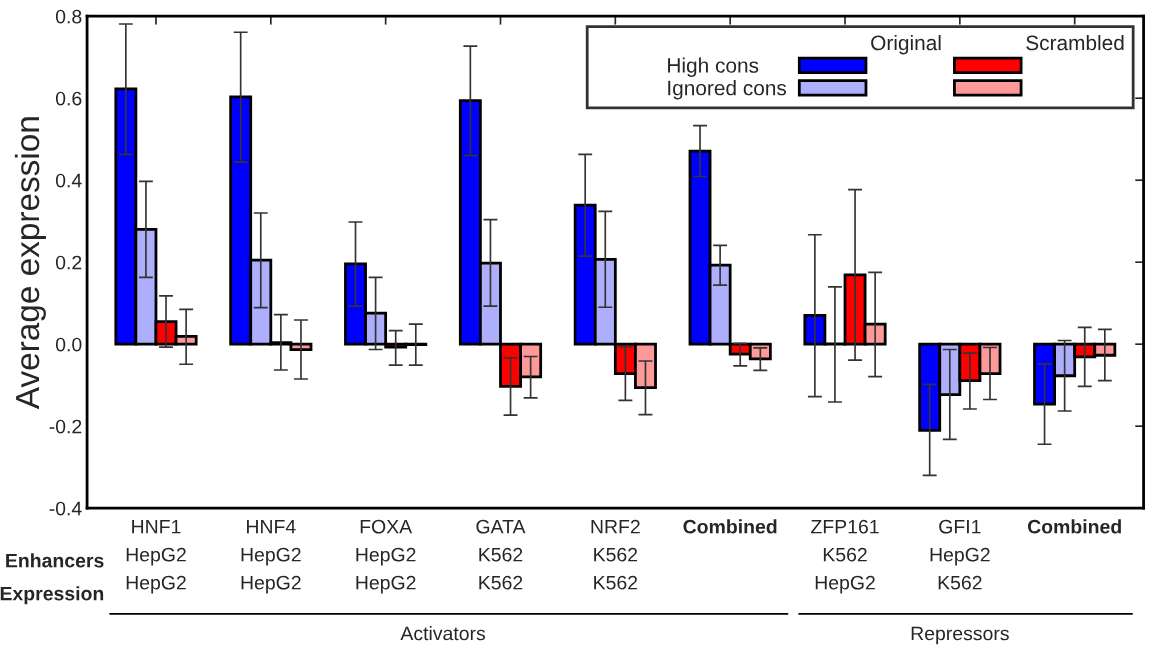 This screenshot has height=649, width=1161. I want to click on text: Activators, so click(443, 633).